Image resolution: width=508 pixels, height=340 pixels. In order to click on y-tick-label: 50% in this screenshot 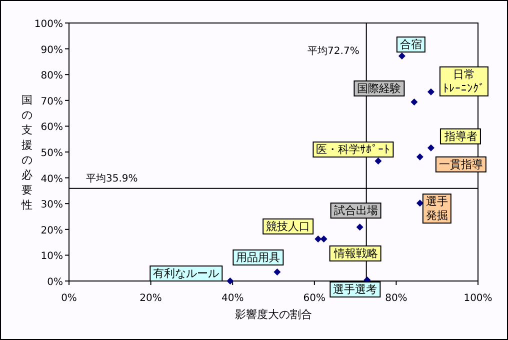, I will do `click(51, 153)`.